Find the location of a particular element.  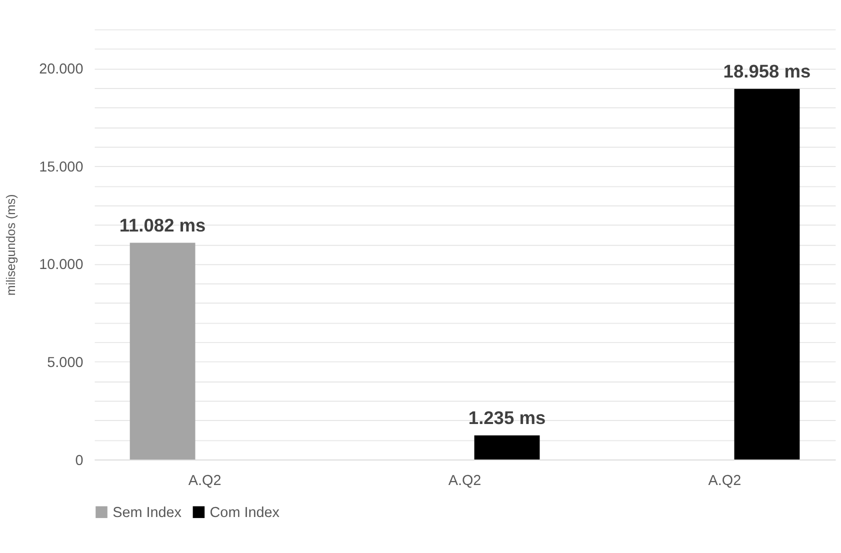

y-tick-label: 5.000 is located at coordinates (65, 363).